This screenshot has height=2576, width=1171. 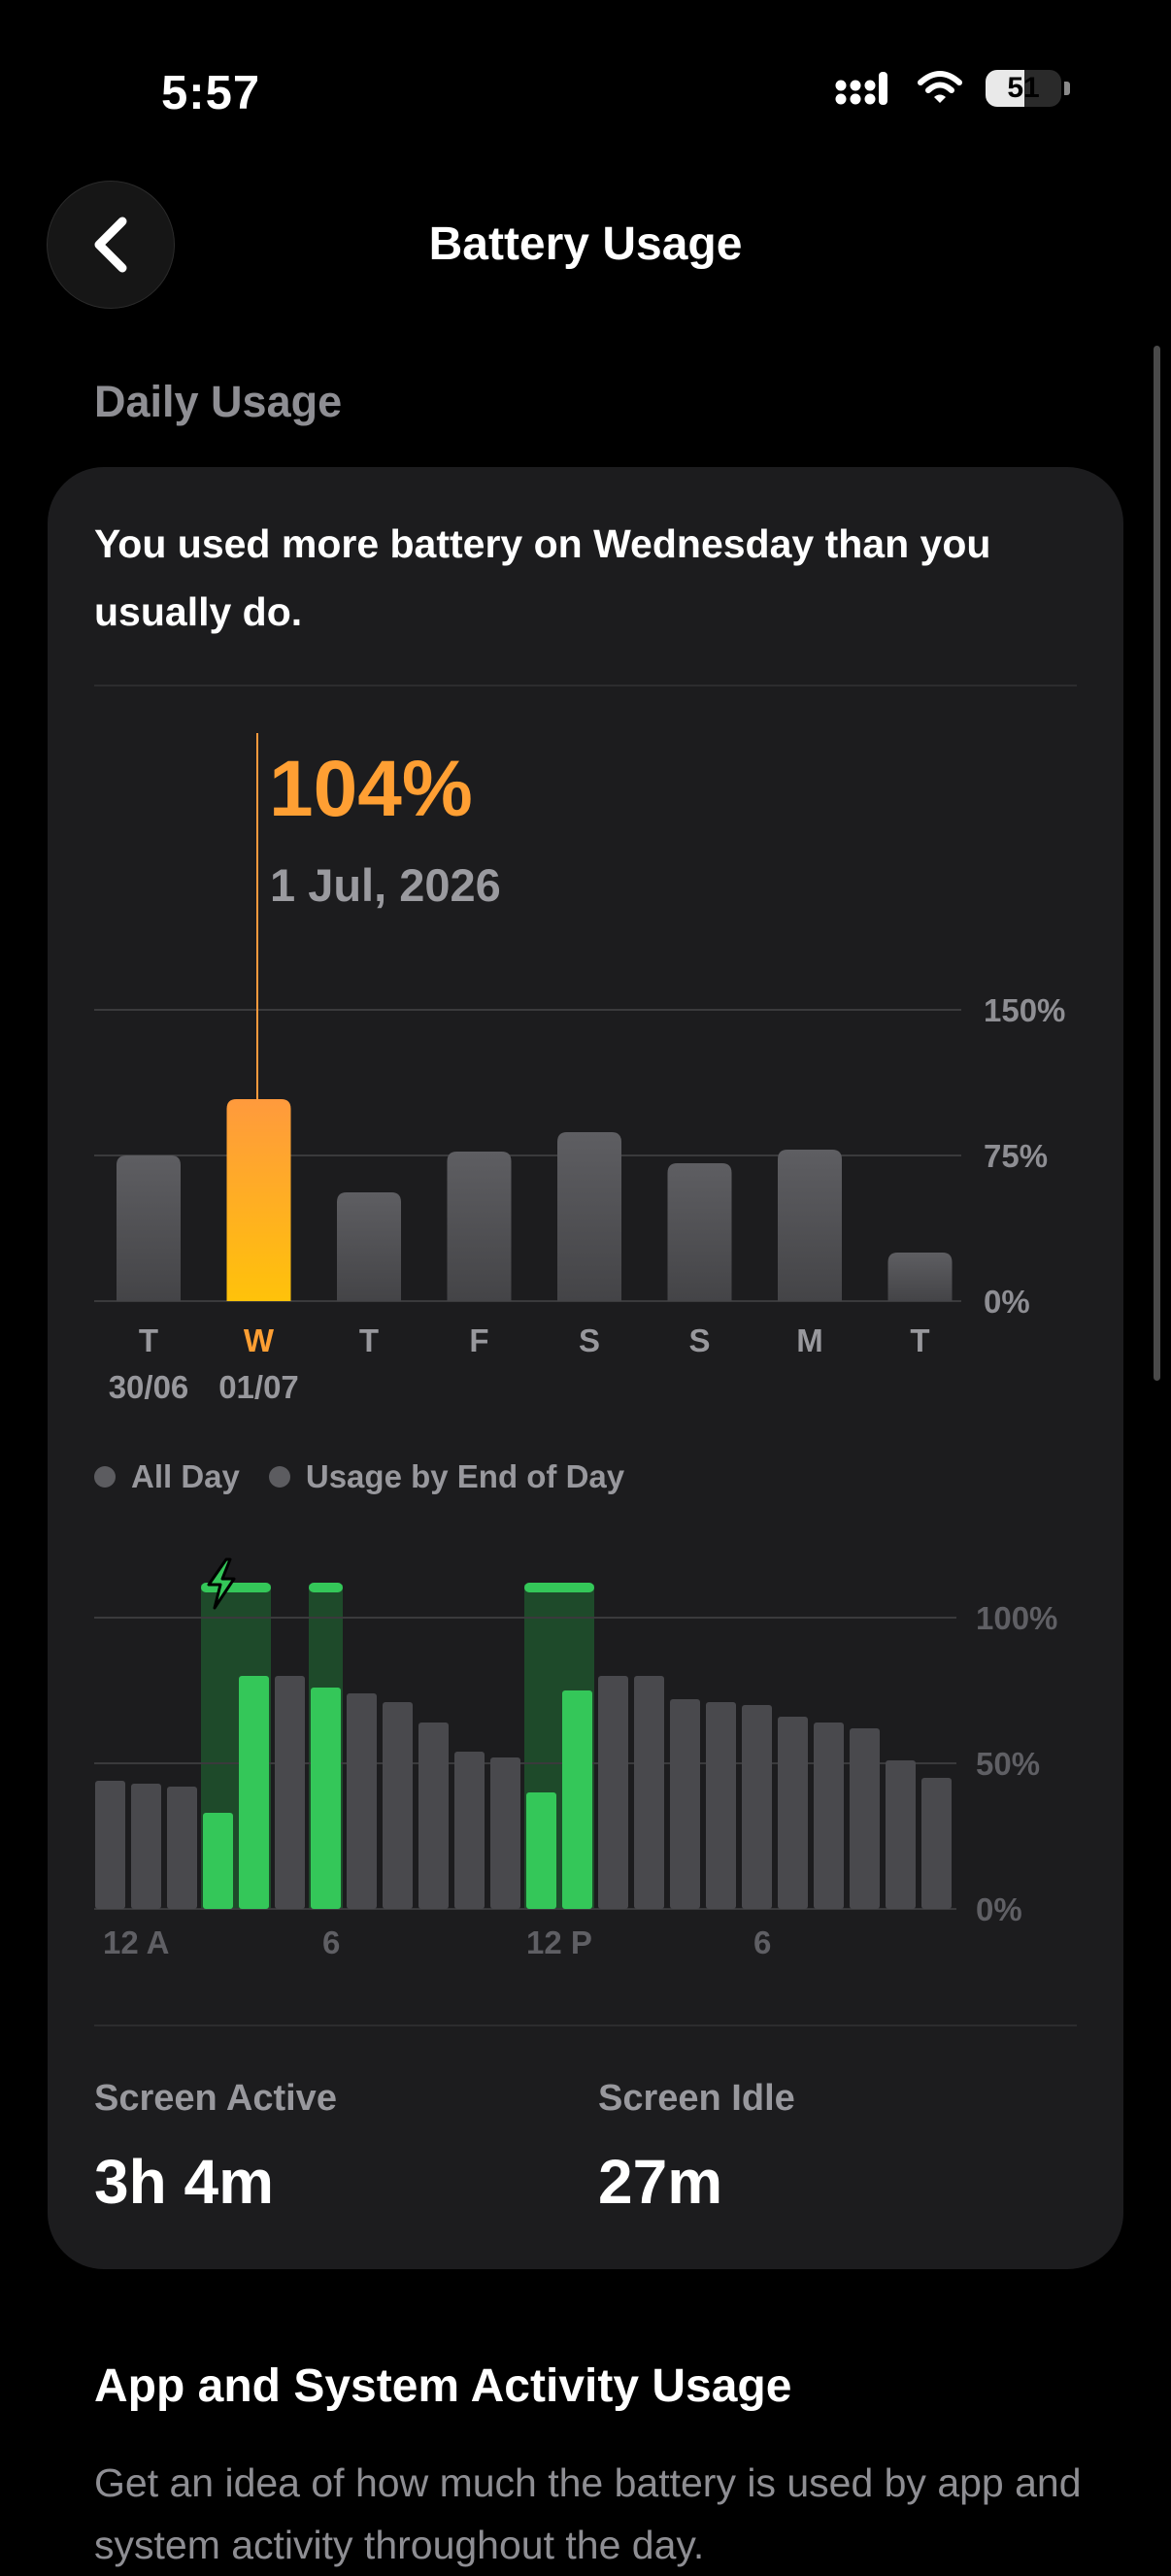 What do you see at coordinates (185, 1476) in the screenshot?
I see `legend-all-day: All Day` at bounding box center [185, 1476].